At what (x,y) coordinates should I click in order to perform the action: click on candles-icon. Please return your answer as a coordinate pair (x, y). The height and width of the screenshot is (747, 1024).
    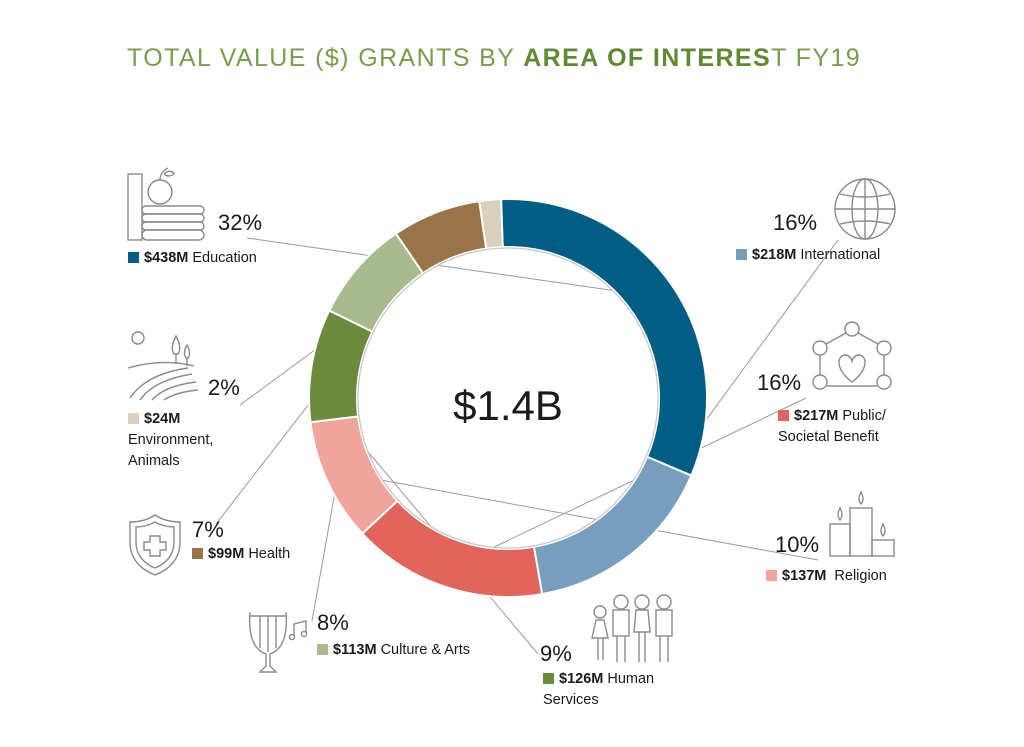
    Looking at the image, I should click on (862, 524).